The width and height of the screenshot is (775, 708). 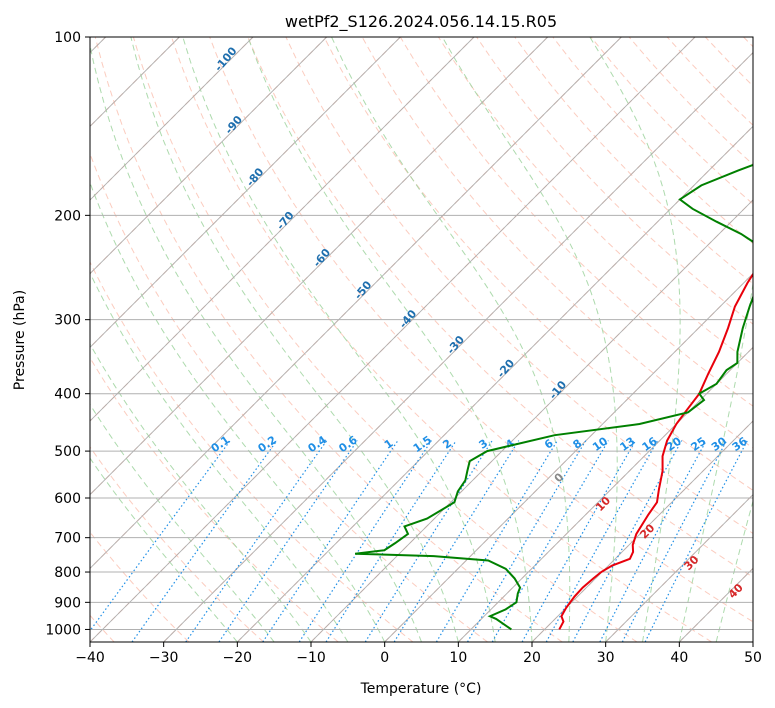 What do you see at coordinates (285, 221) in the screenshot?
I see `isotherm-label: -70` at bounding box center [285, 221].